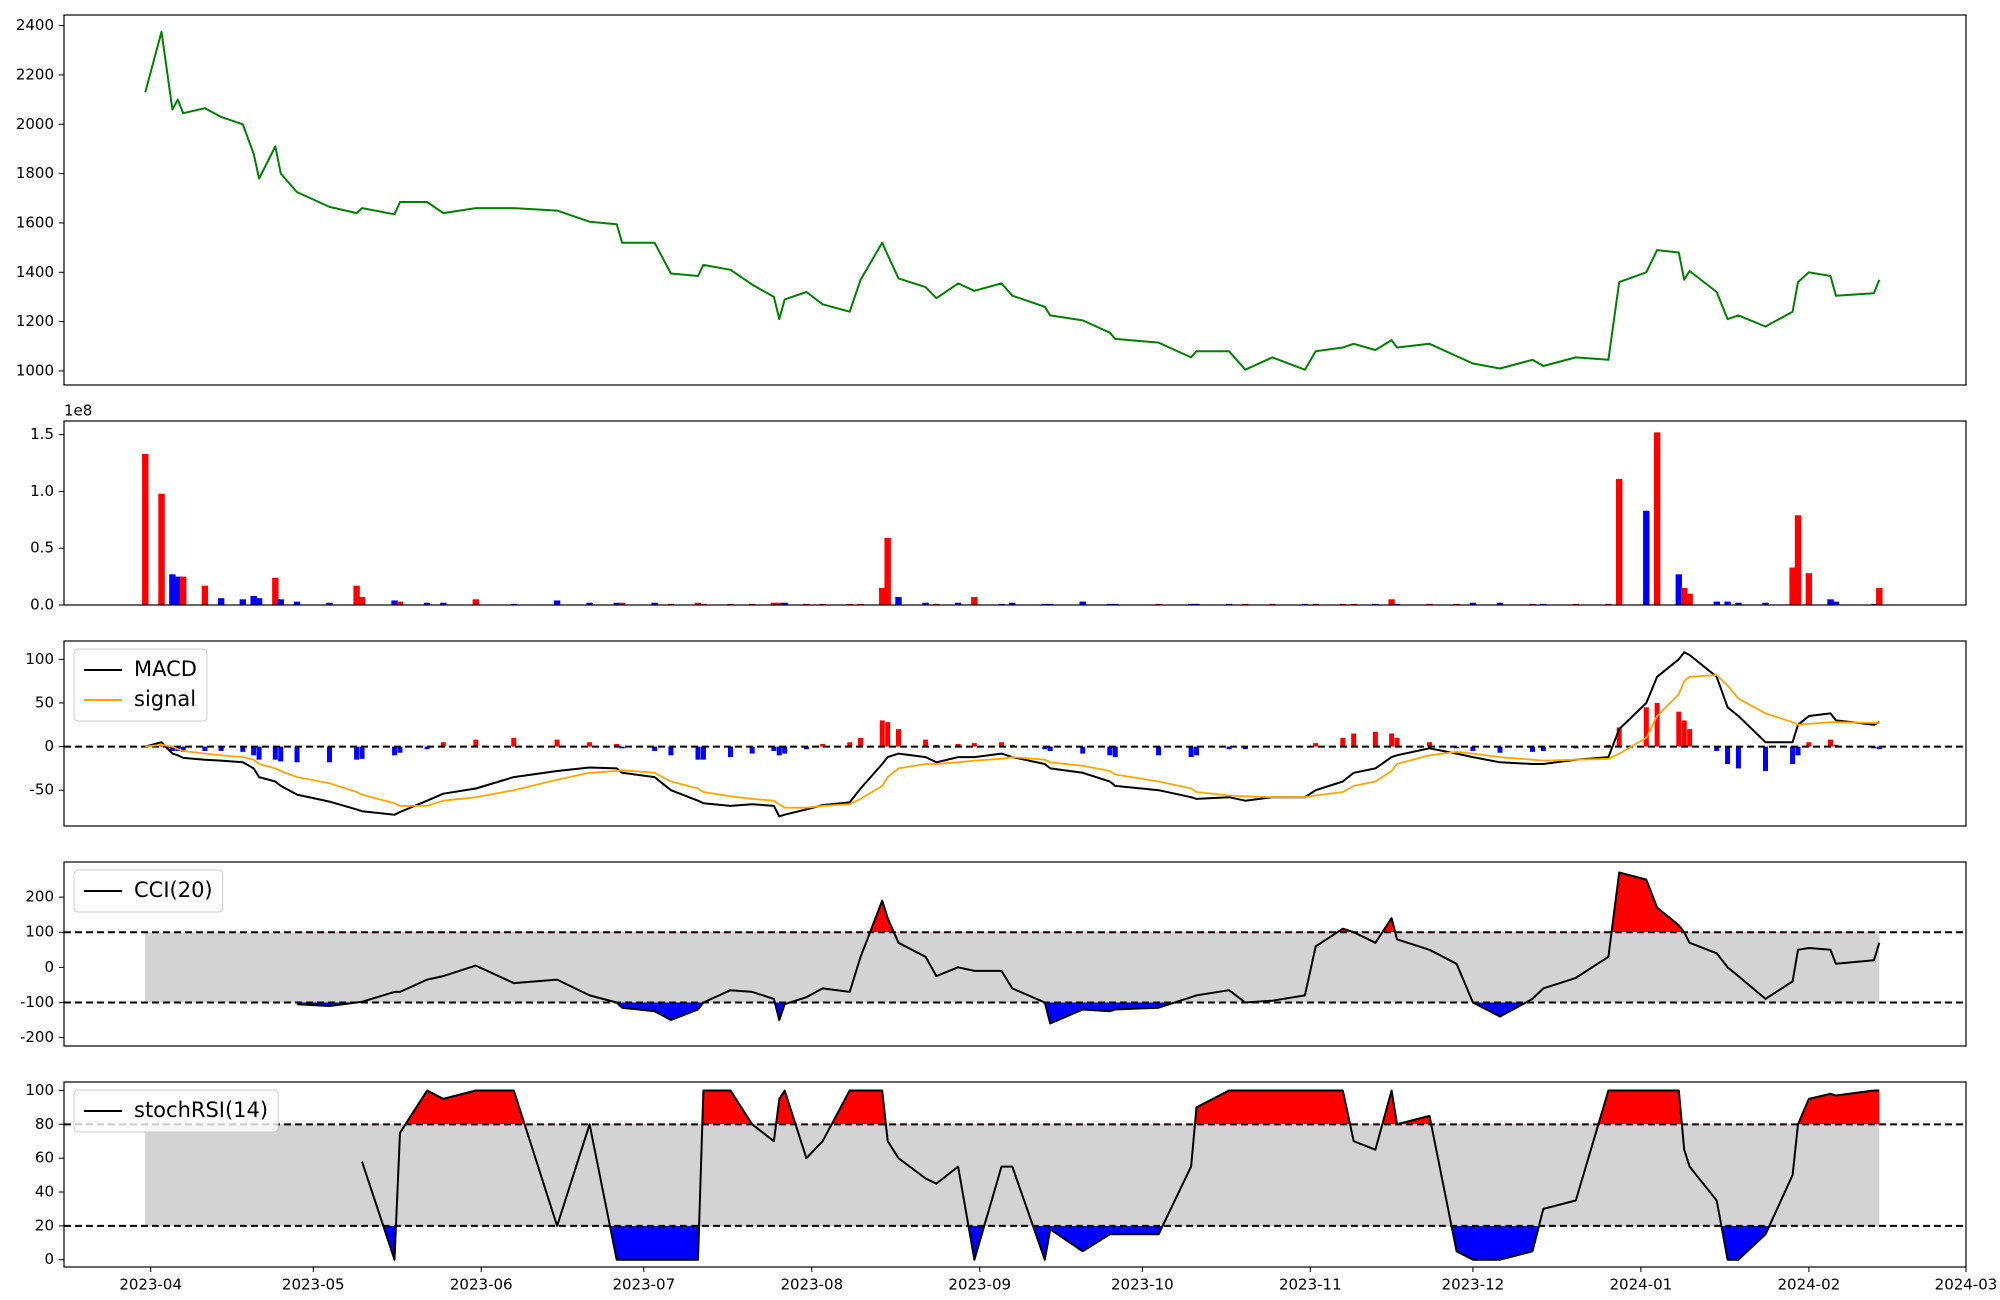  What do you see at coordinates (979, 1285) in the screenshot?
I see `x-tick-label: 2023-09` at bounding box center [979, 1285].